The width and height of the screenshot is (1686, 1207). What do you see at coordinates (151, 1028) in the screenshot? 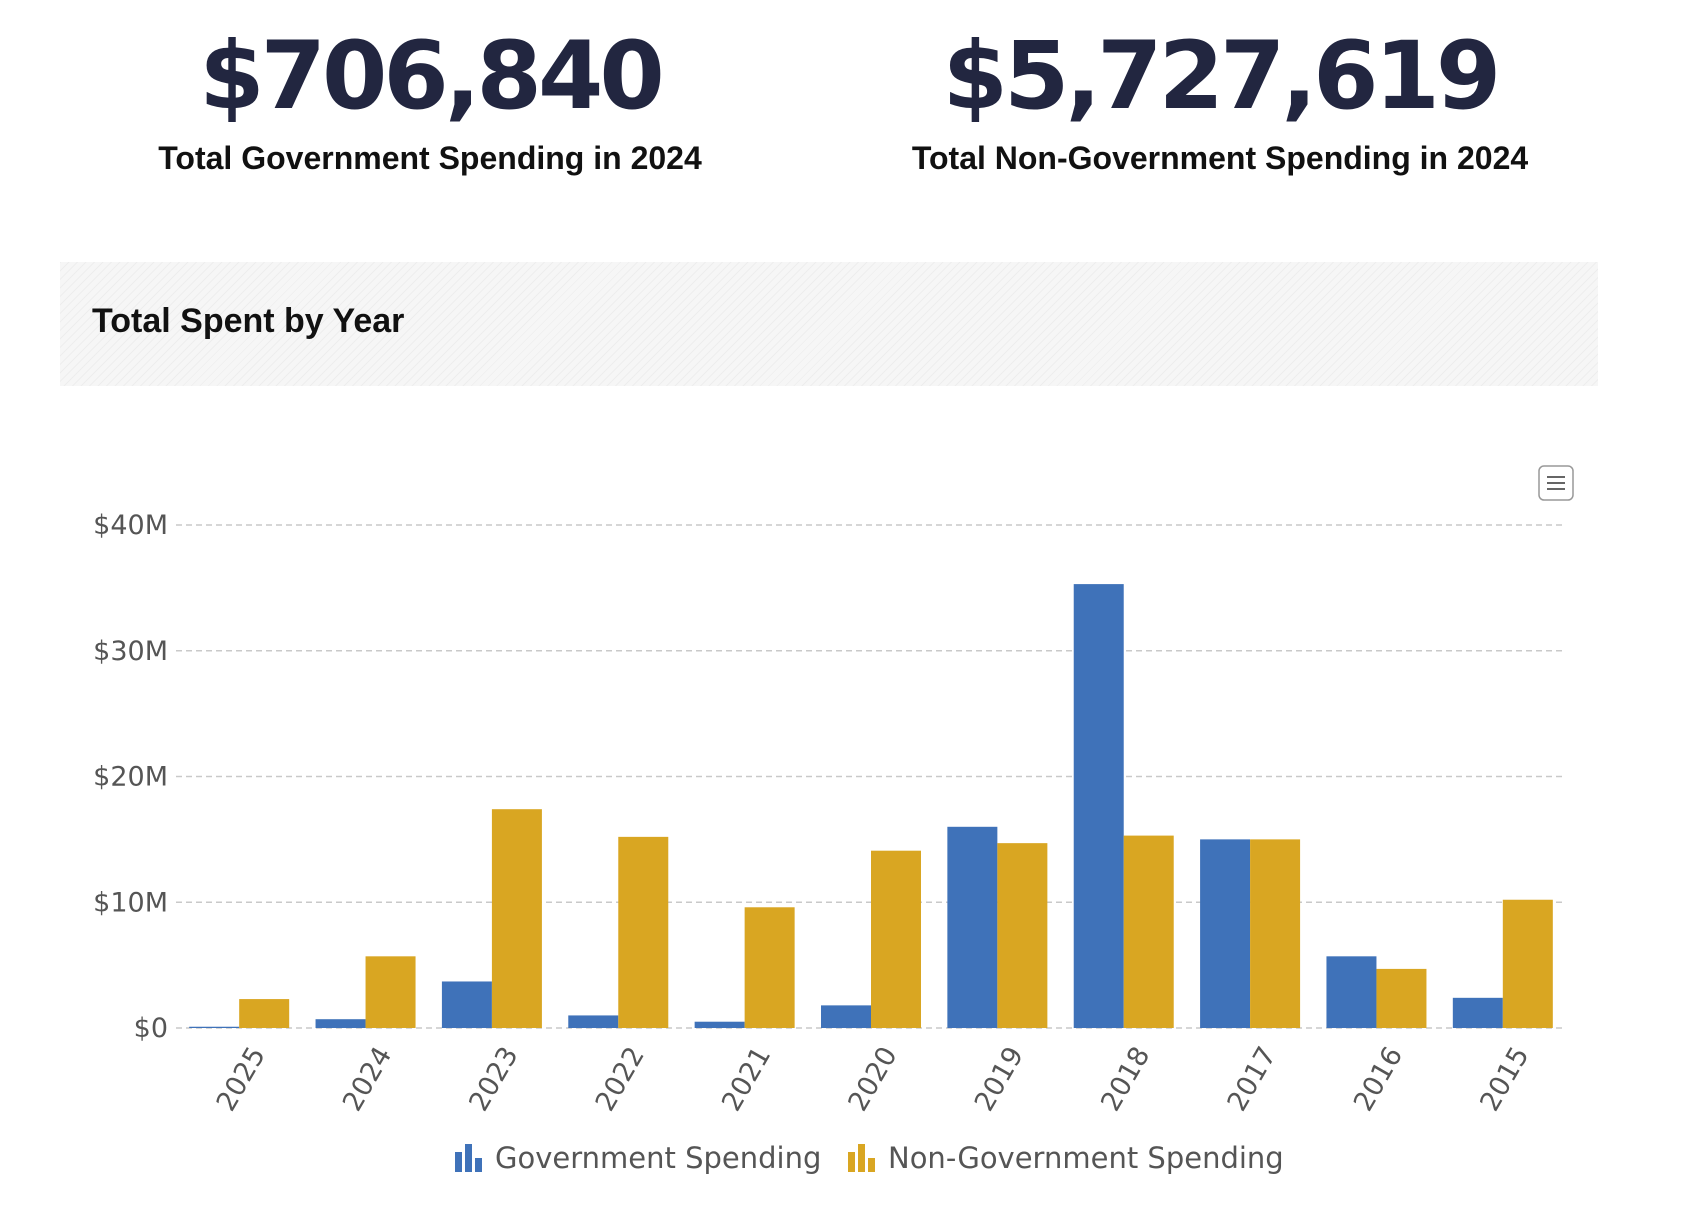
I see `y-tick-label: $0` at bounding box center [151, 1028].